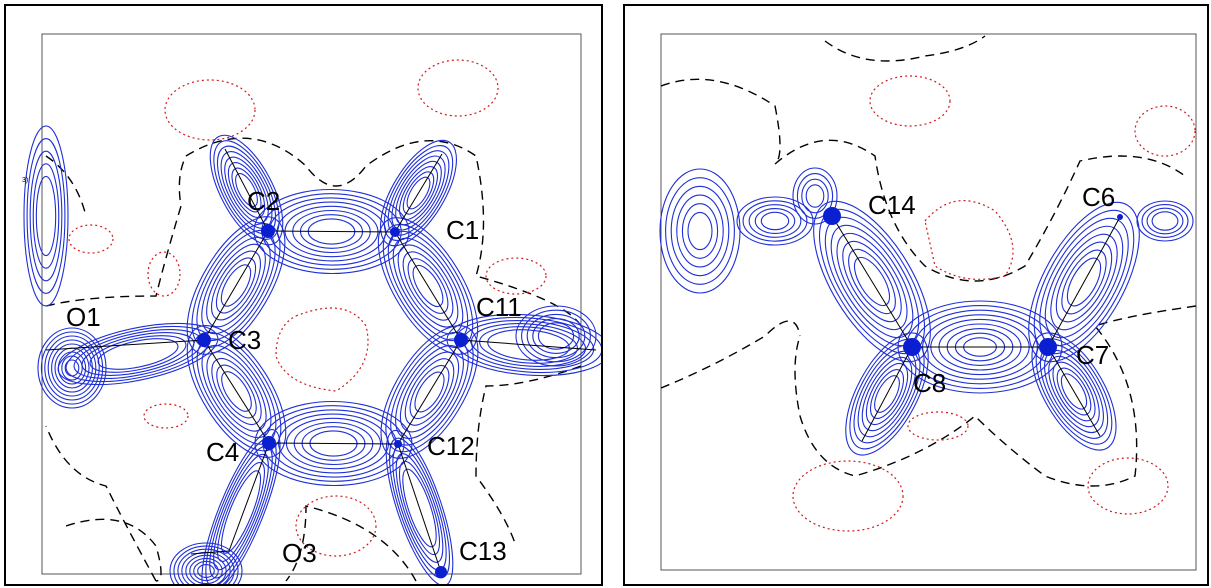 The image size is (1211, 588). I want to click on atom-label-c2: C2, so click(263, 201).